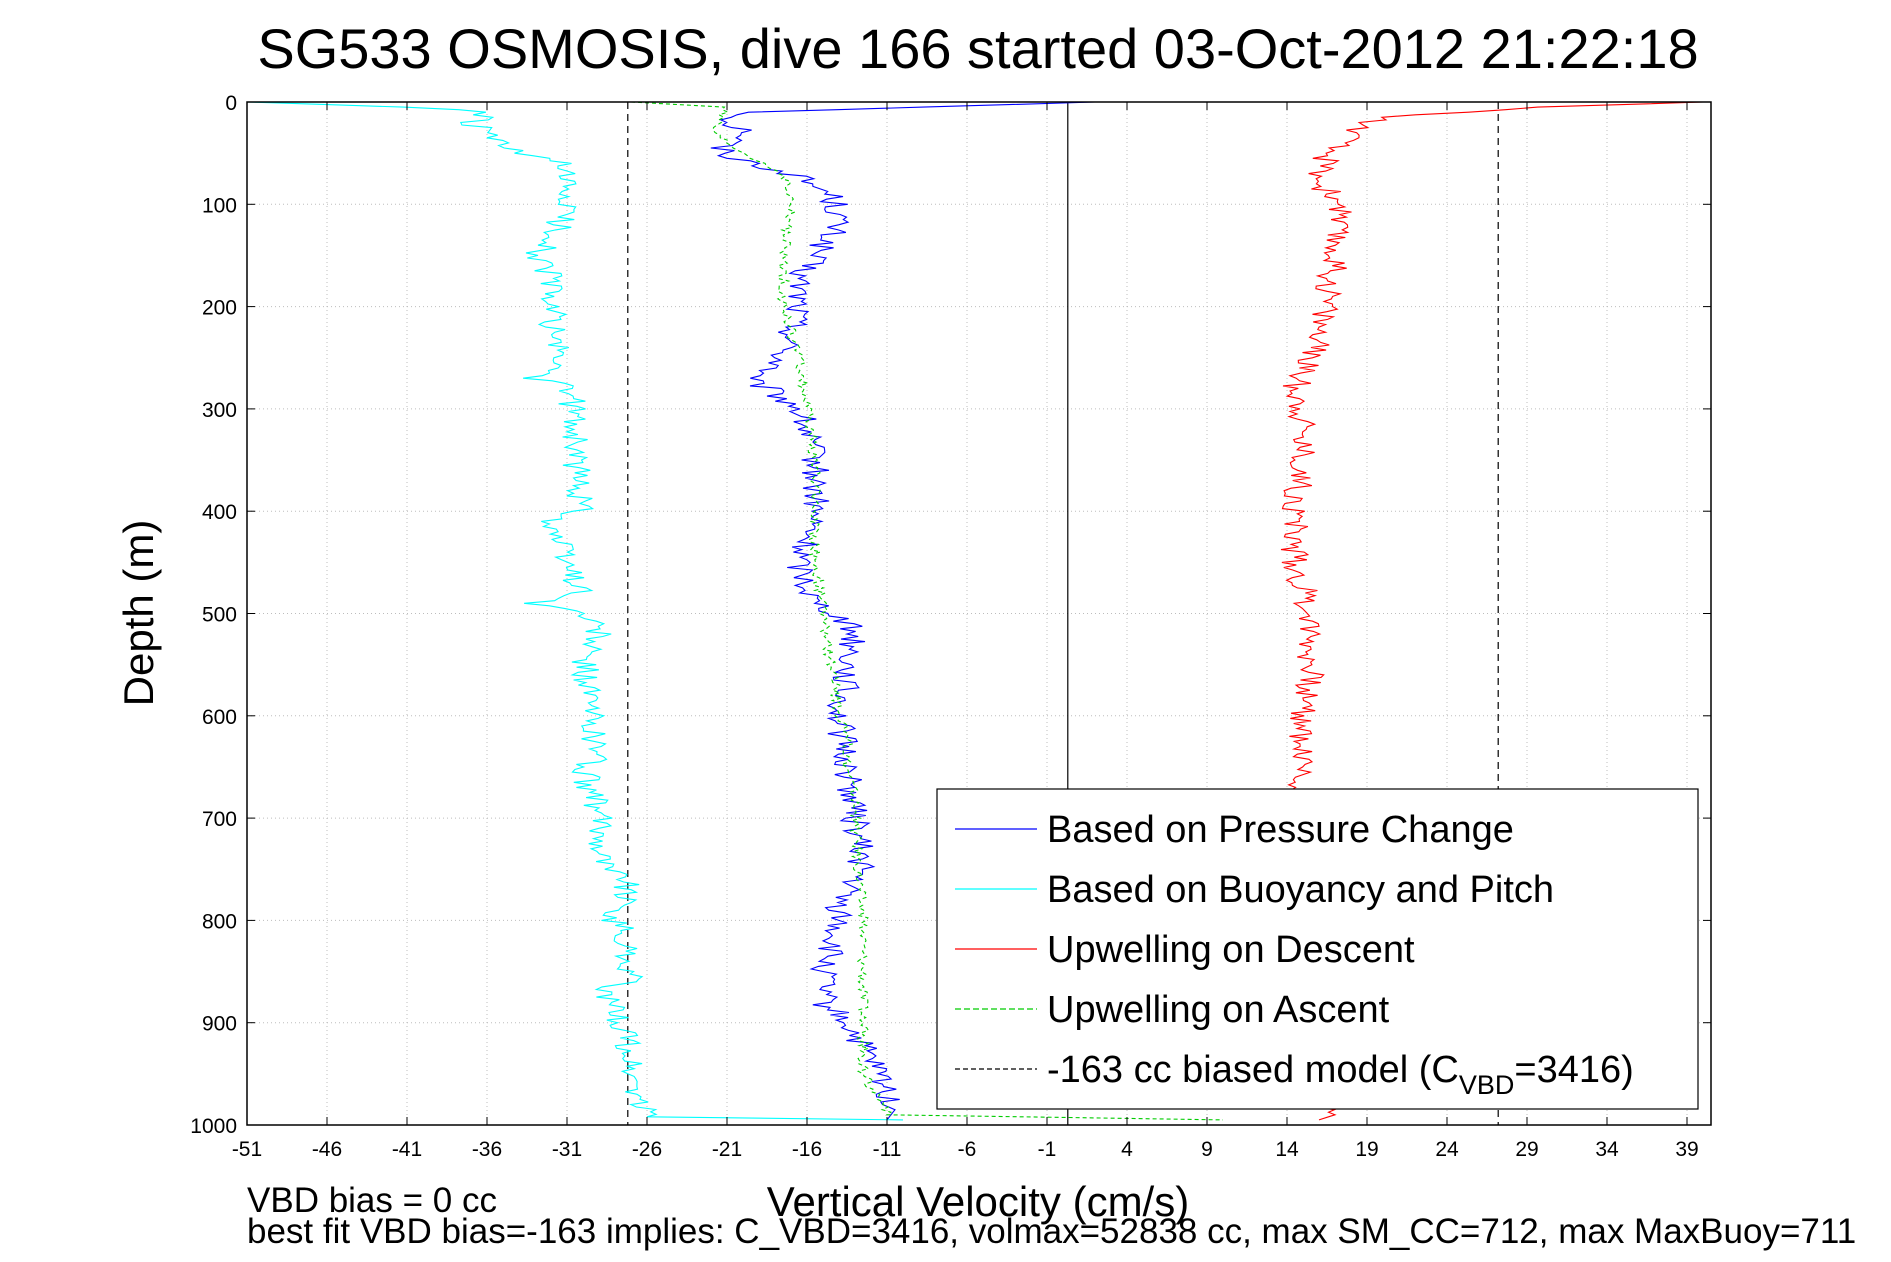 Image resolution: width=1891 pixels, height=1262 pixels. I want to click on x-tick-label: -51, so click(247, 1149).